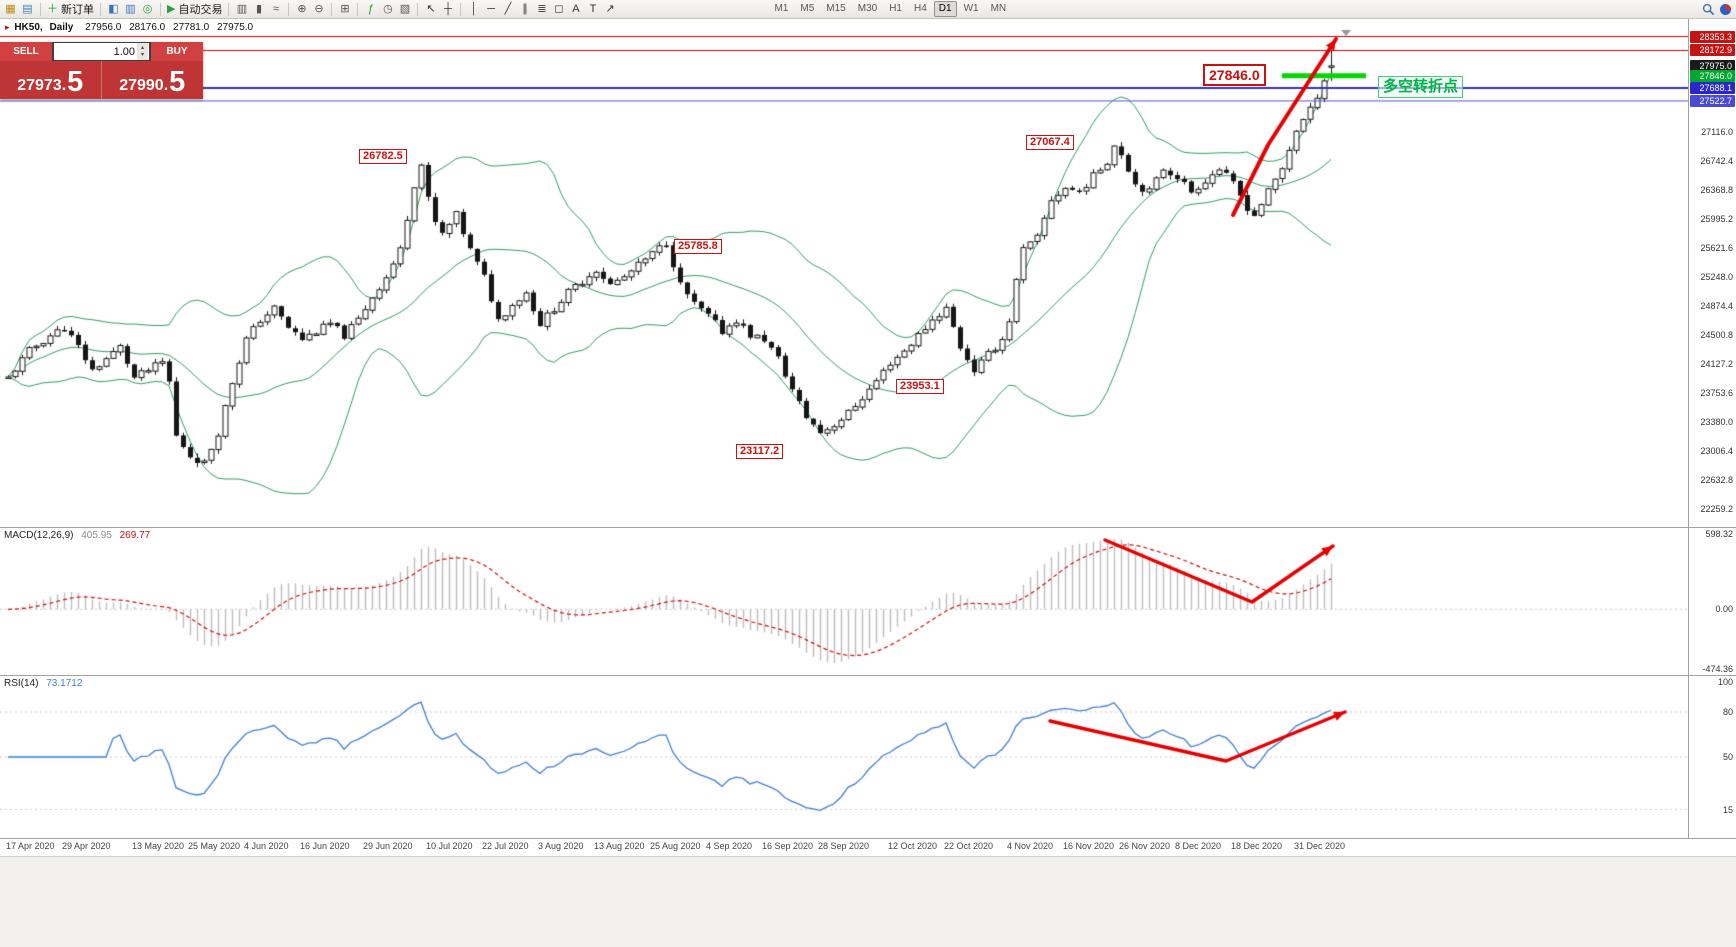 This screenshot has width=1736, height=947. I want to click on date-label: 16 Sep 2020, so click(788, 846).